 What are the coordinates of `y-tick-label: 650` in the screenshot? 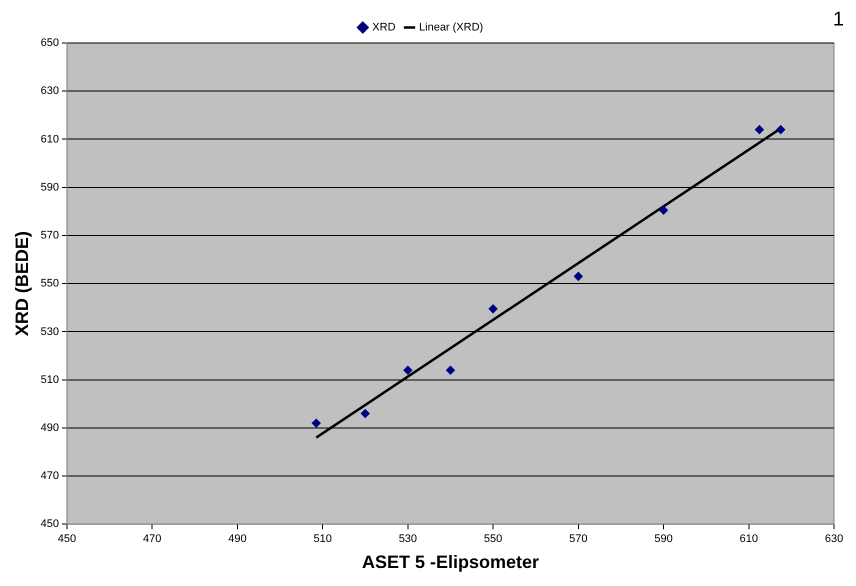 It's located at (49, 43).